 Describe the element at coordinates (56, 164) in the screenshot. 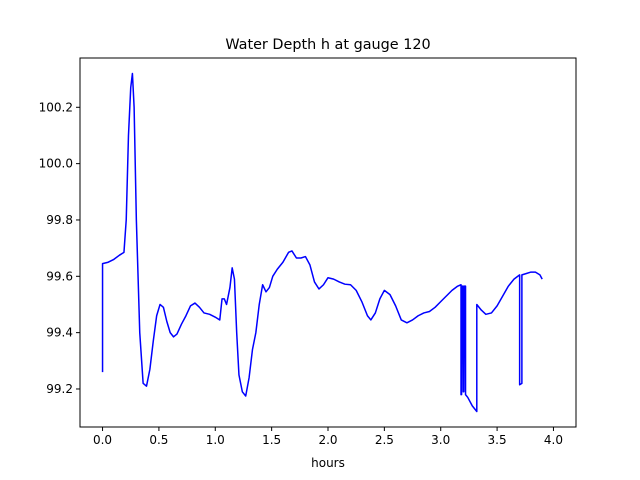

I see `y-tick-label: 100.0` at that location.